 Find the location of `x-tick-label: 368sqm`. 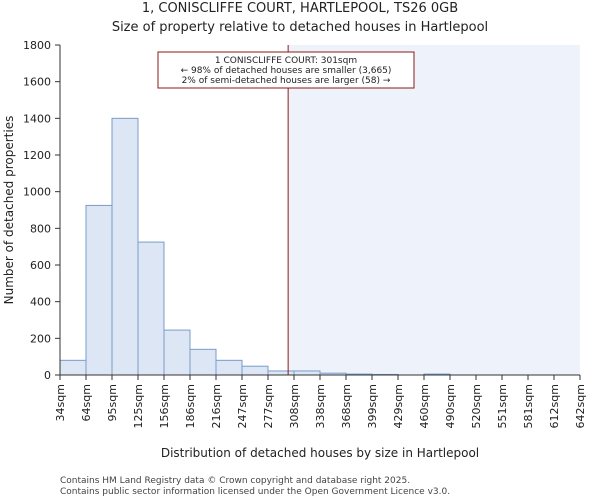

x-tick-label: 368sqm is located at coordinates (346, 406).